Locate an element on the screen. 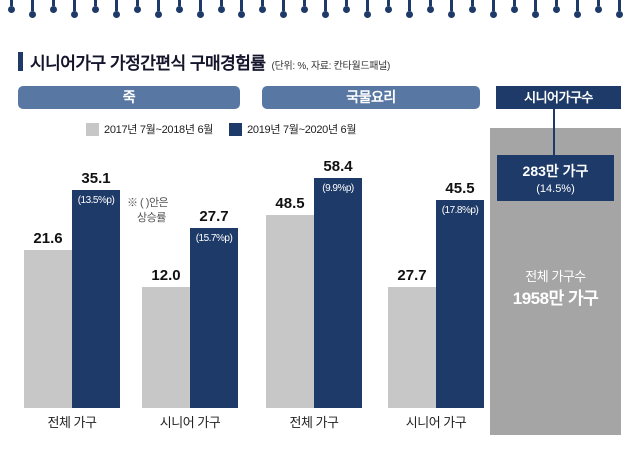 This screenshot has width=631, height=452. senior-households-header: 시니어가구수 is located at coordinates (558, 97).